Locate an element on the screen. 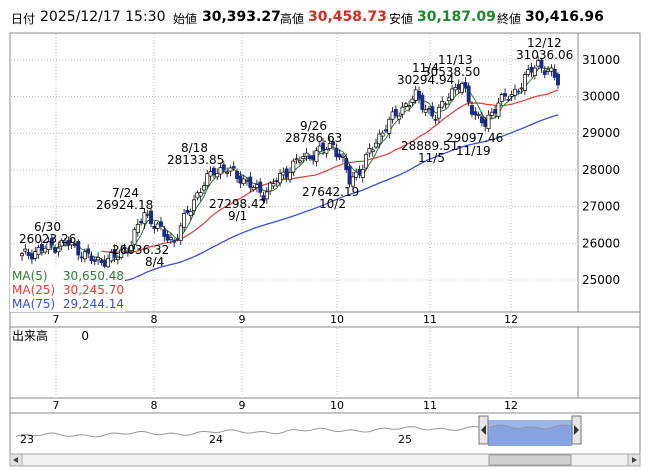 The image size is (653, 470). navigator-selected-area is located at coordinates (531, 435).